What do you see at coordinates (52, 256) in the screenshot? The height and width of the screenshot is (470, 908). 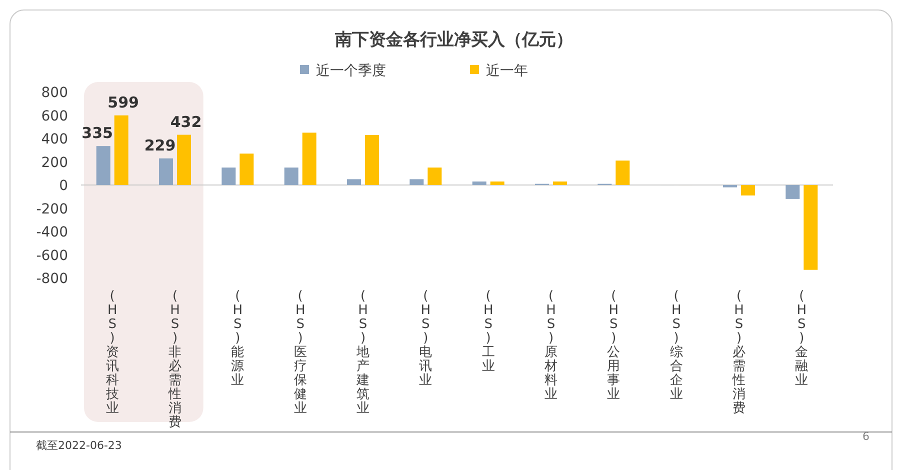 I see `y-tick-label: -600` at bounding box center [52, 256].